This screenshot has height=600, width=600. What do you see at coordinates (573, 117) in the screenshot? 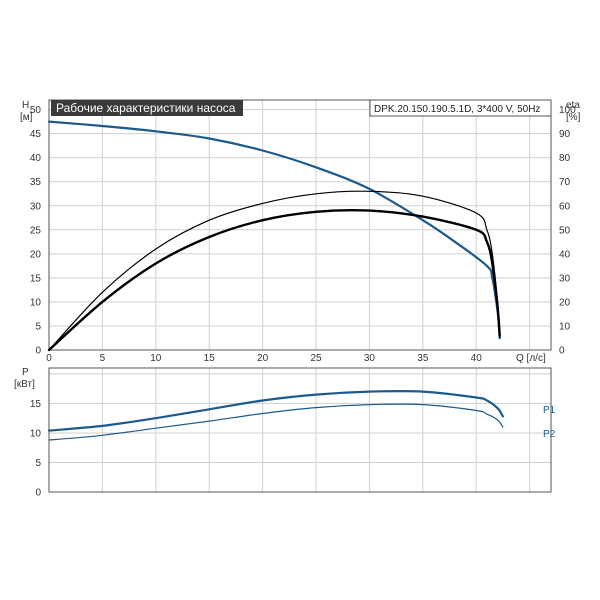
I see `y-right-unit: [%]` at bounding box center [573, 117].